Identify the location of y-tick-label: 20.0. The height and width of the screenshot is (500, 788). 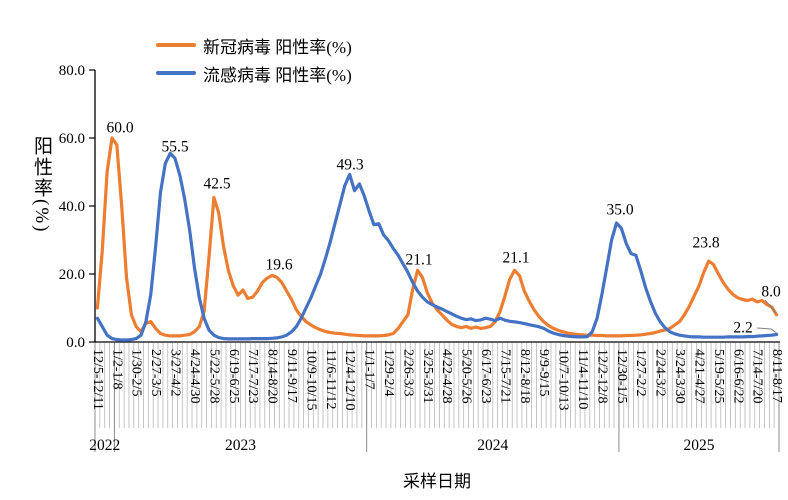
(72, 275).